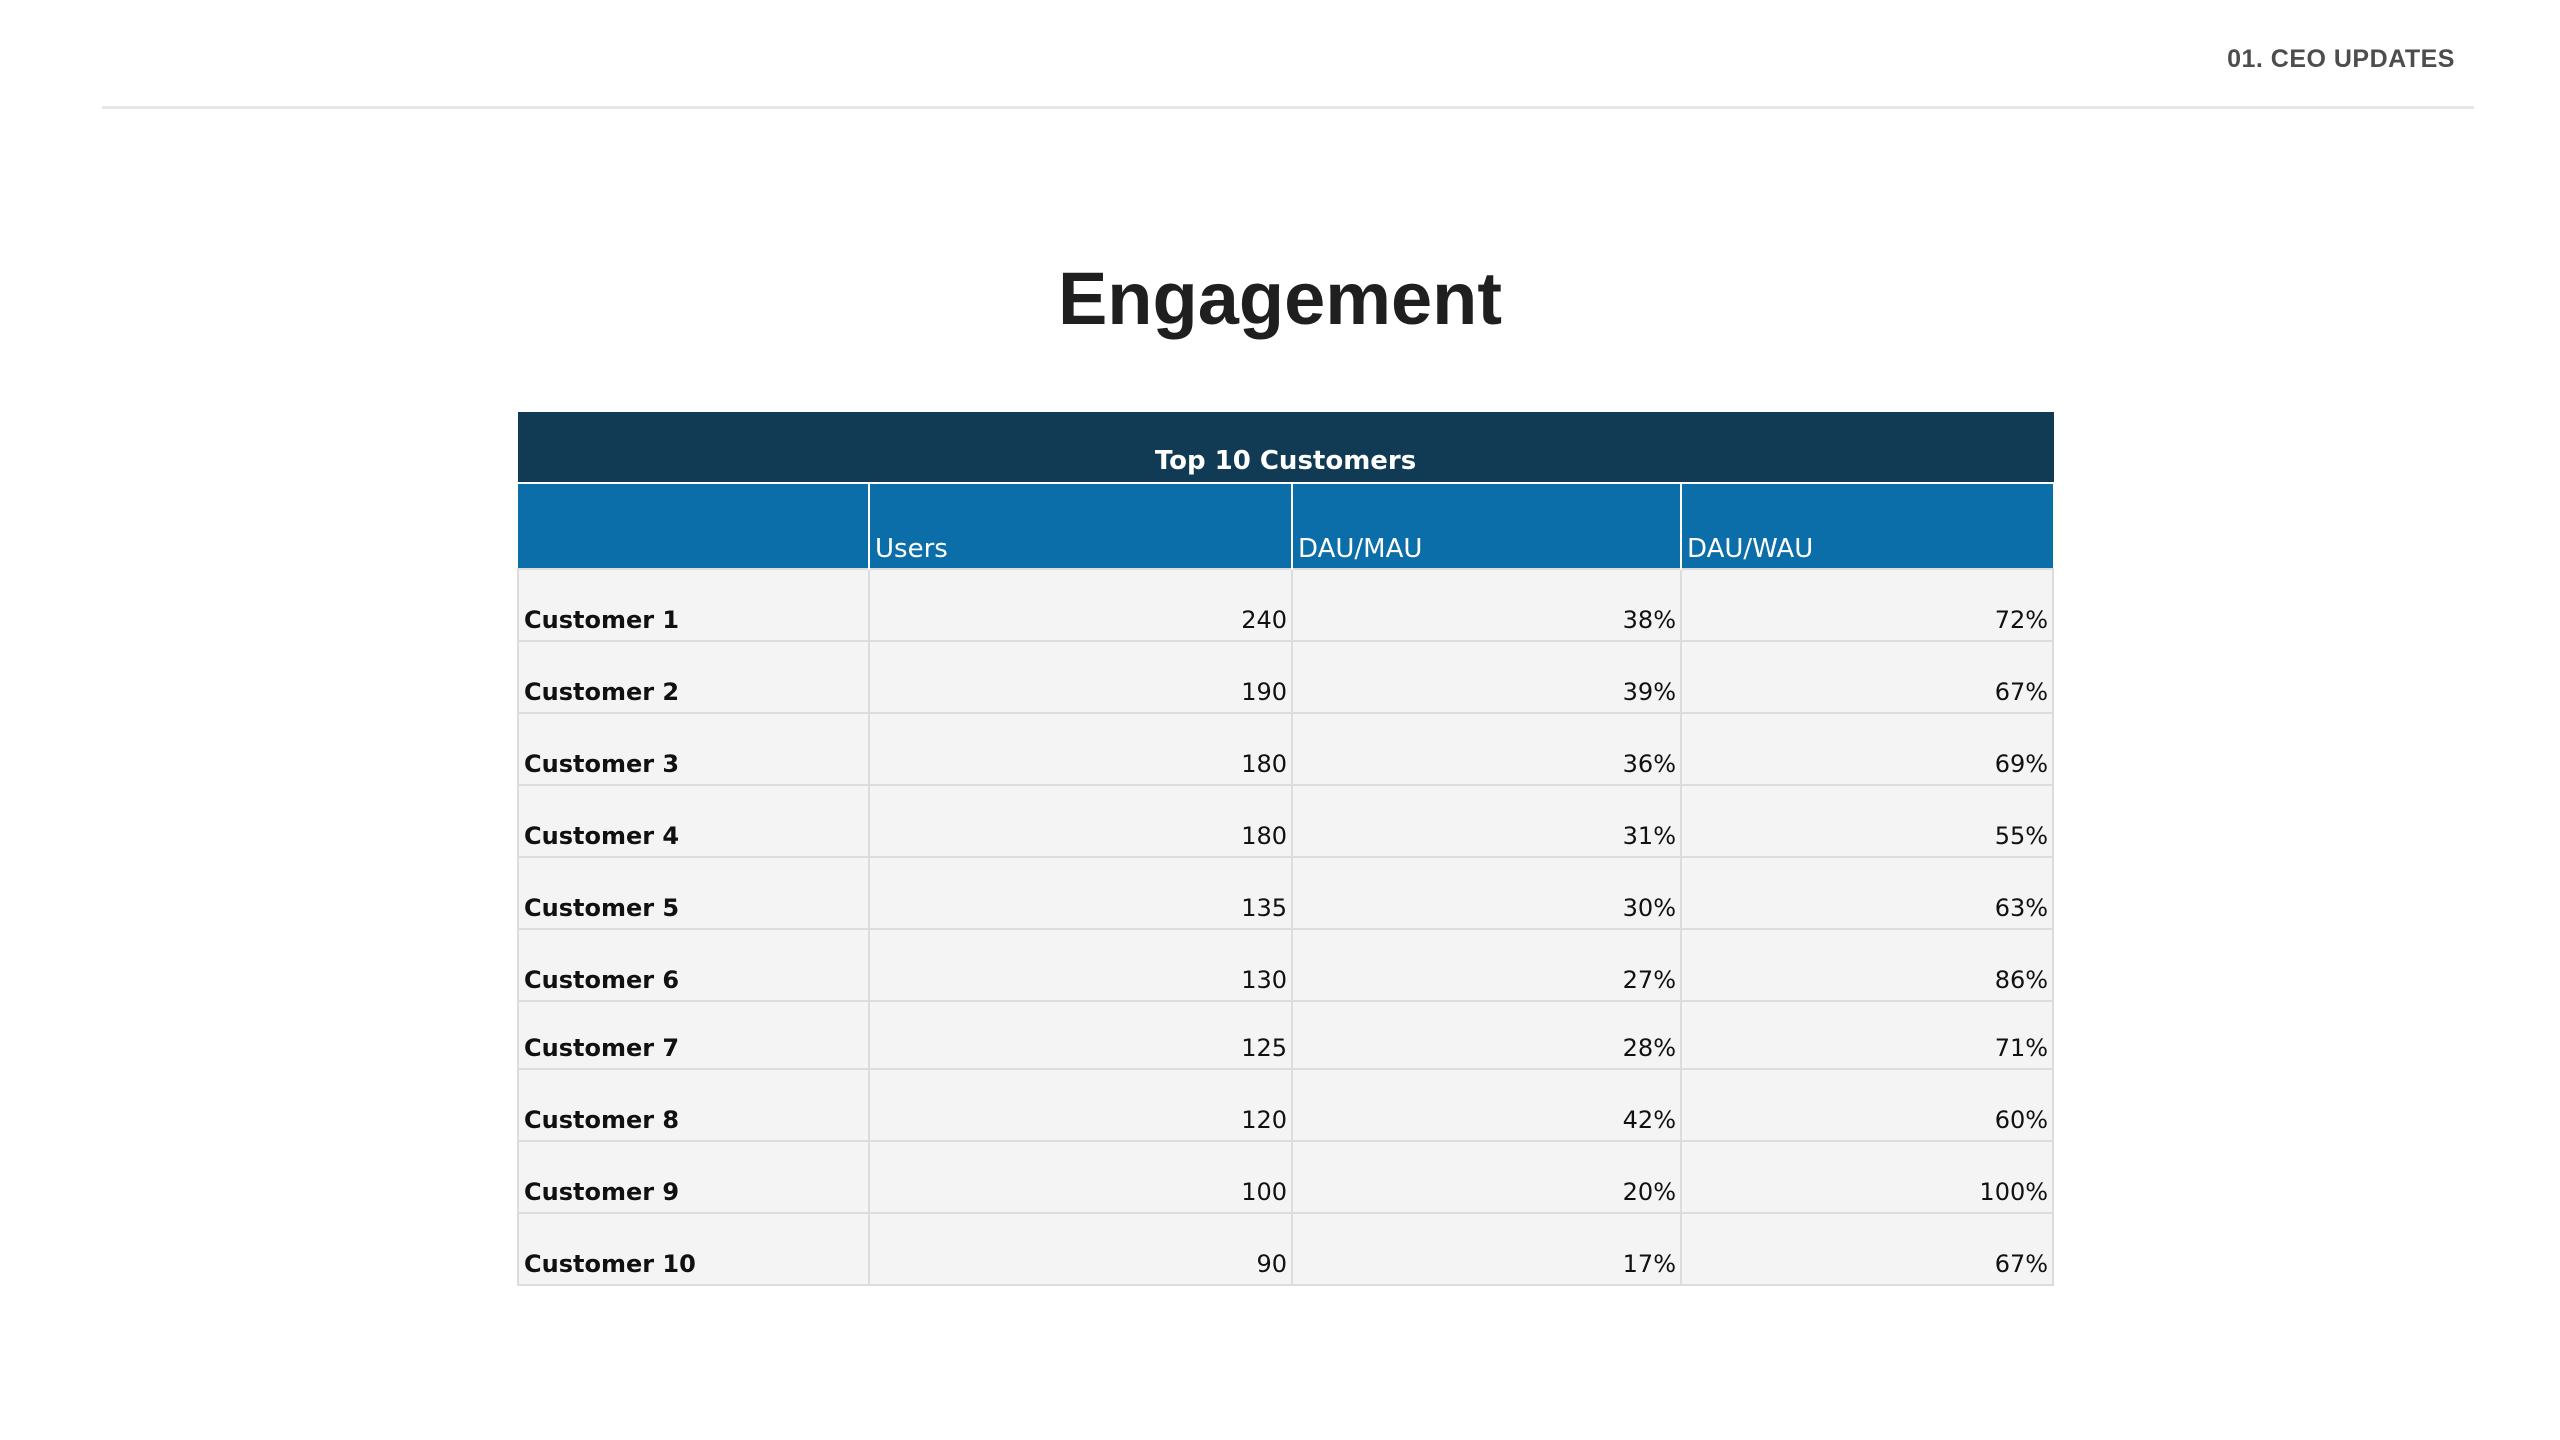  I want to click on table-row: Customer 10 90 17% 67%, so click(1286, 1249).